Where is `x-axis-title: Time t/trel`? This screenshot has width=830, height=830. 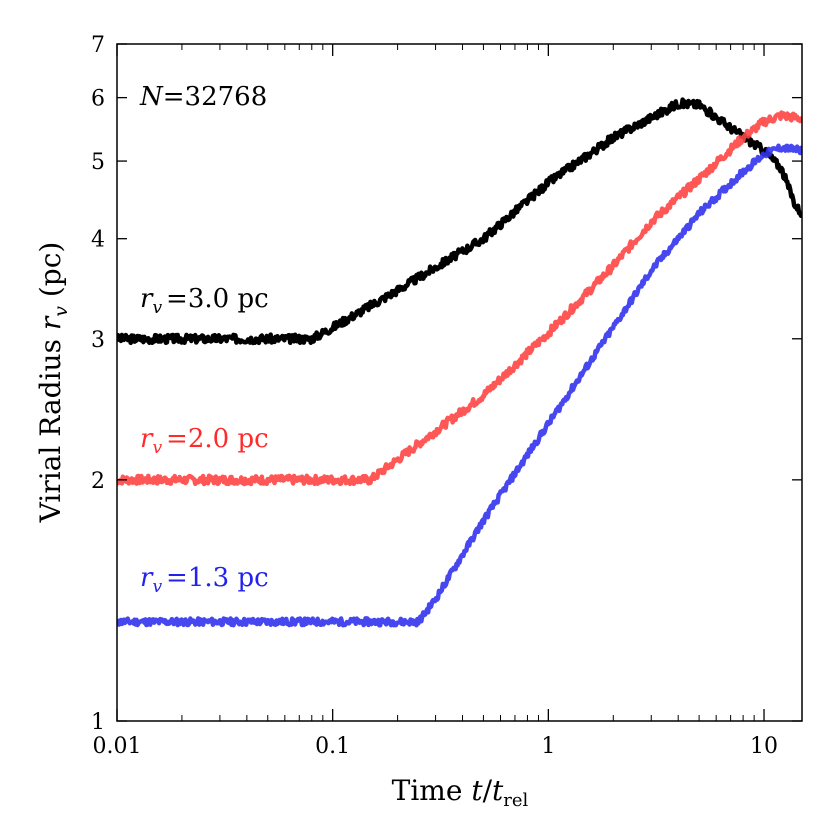 x-axis-title: Time t/trel is located at coordinates (460, 792).